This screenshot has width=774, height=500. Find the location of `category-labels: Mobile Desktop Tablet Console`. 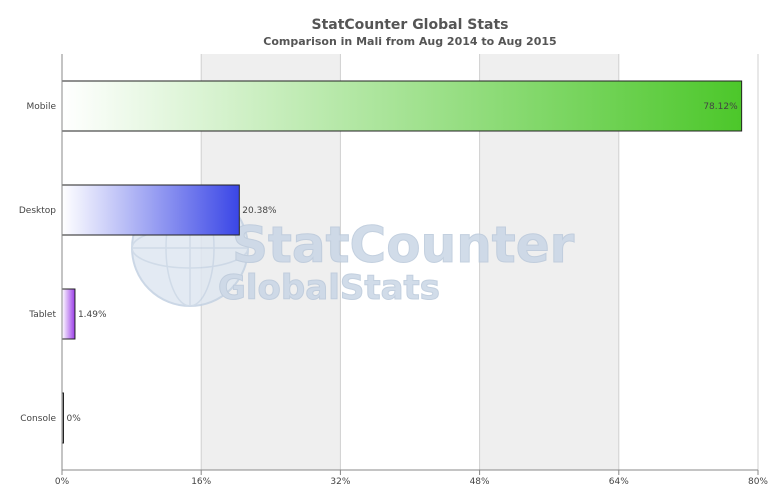

category-labels: Mobile Desktop Tablet Console is located at coordinates (38, 263).